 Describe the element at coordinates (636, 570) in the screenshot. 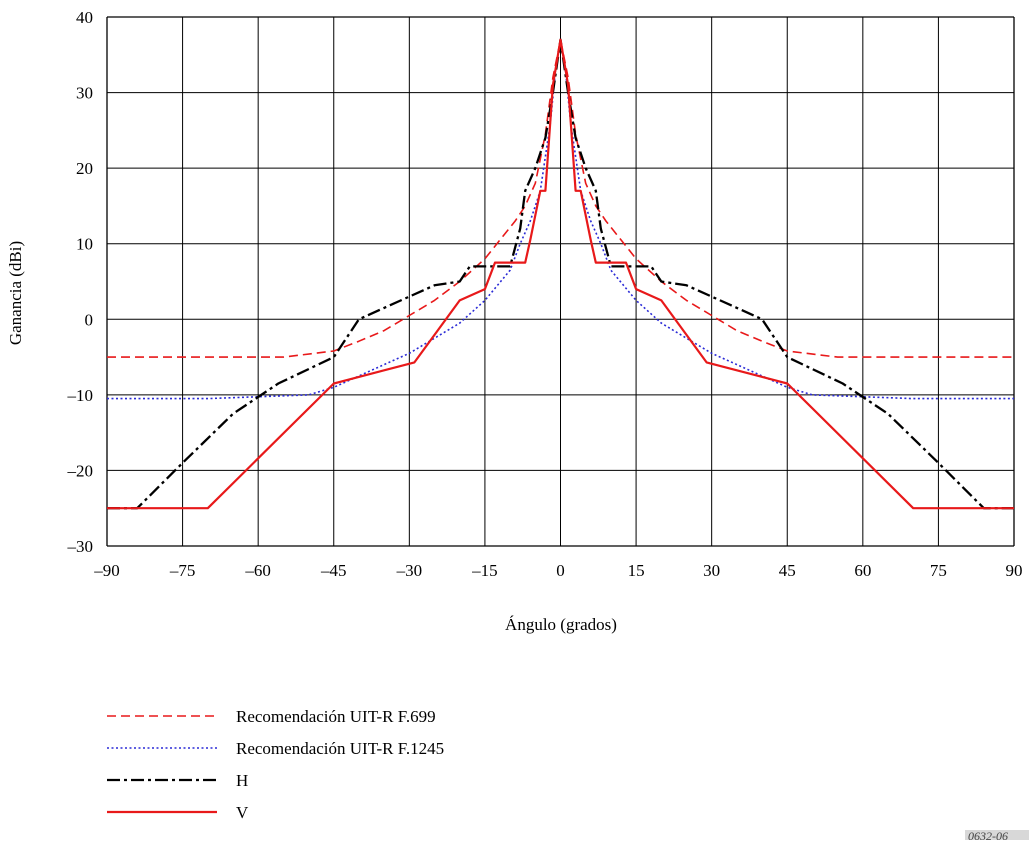

I see `x-tick-label: 15` at that location.